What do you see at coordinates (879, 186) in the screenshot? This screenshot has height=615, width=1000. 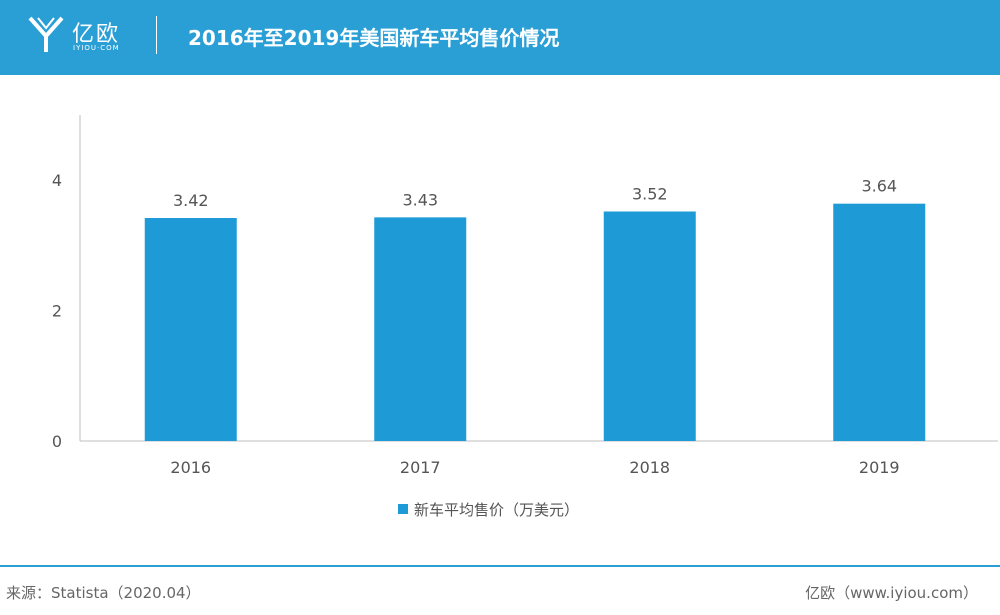 I see `data-label: 3.64` at bounding box center [879, 186].